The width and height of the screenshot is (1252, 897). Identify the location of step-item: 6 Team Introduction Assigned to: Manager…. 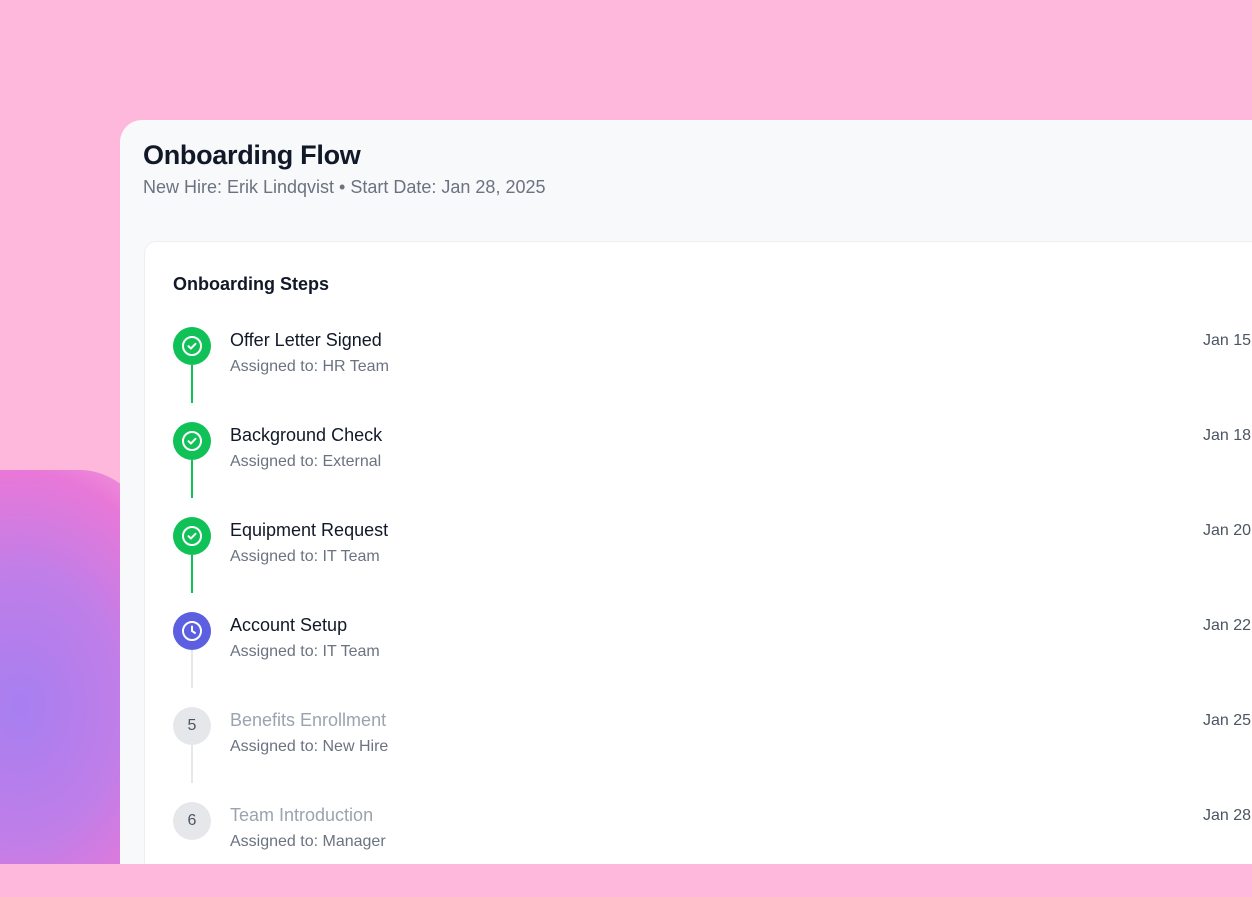
(712, 849).